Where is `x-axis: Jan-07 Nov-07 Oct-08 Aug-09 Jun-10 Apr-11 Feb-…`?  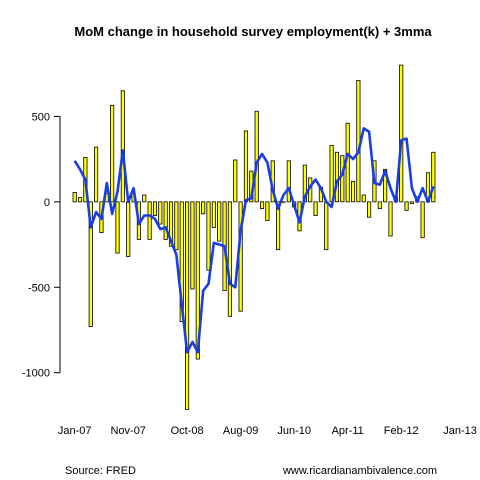
x-axis: Jan-07 Nov-07 Oct-08 Aug-09 Jun-10 Apr-11 Feb-… is located at coordinates (267, 431).